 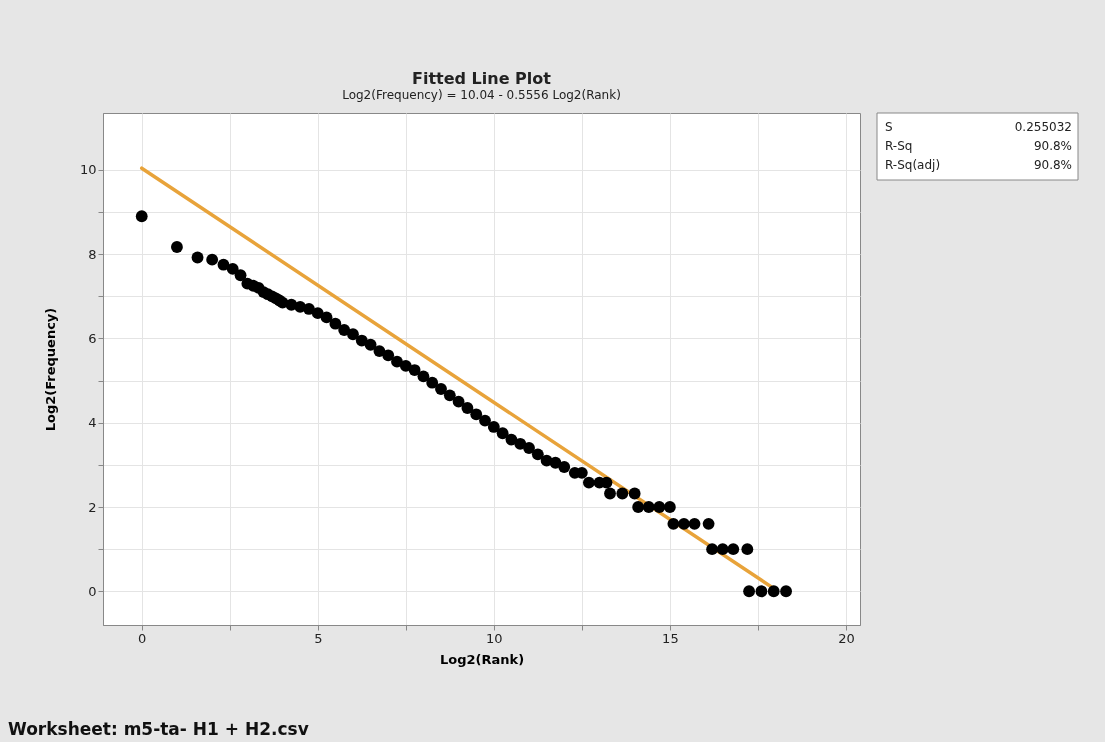 What do you see at coordinates (92, 254) in the screenshot?
I see `y-tick-label: 8` at bounding box center [92, 254].